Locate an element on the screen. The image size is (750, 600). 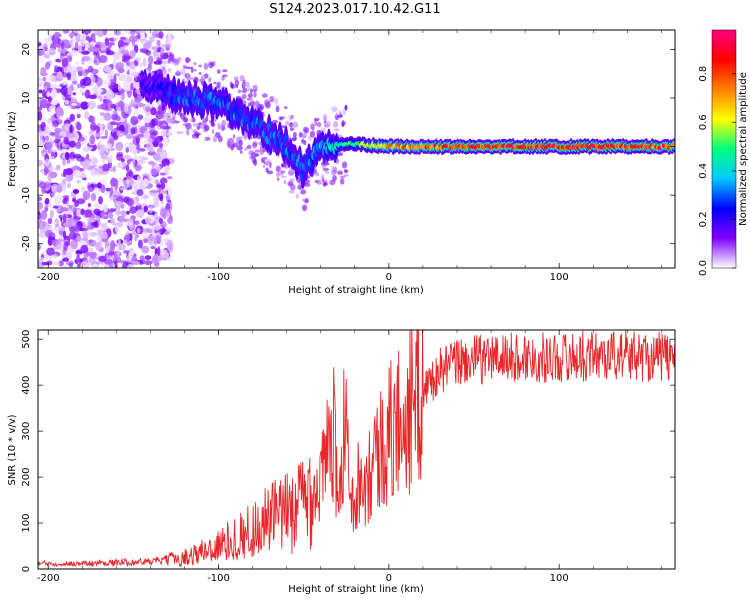
snr-xtick-label: 100 is located at coordinates (559, 578).